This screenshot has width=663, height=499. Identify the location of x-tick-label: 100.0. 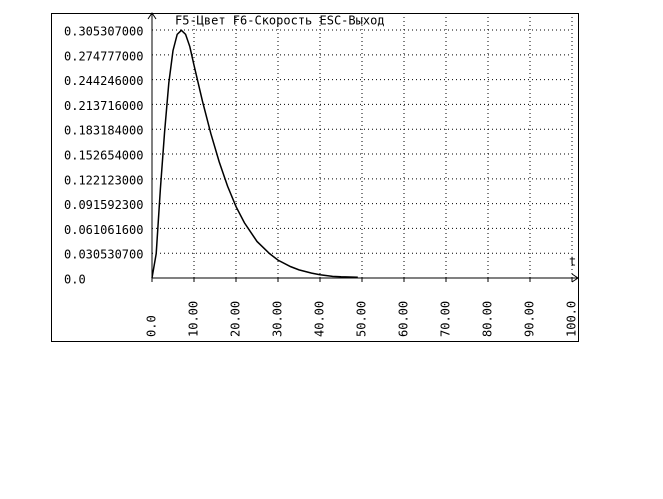
(572, 319).